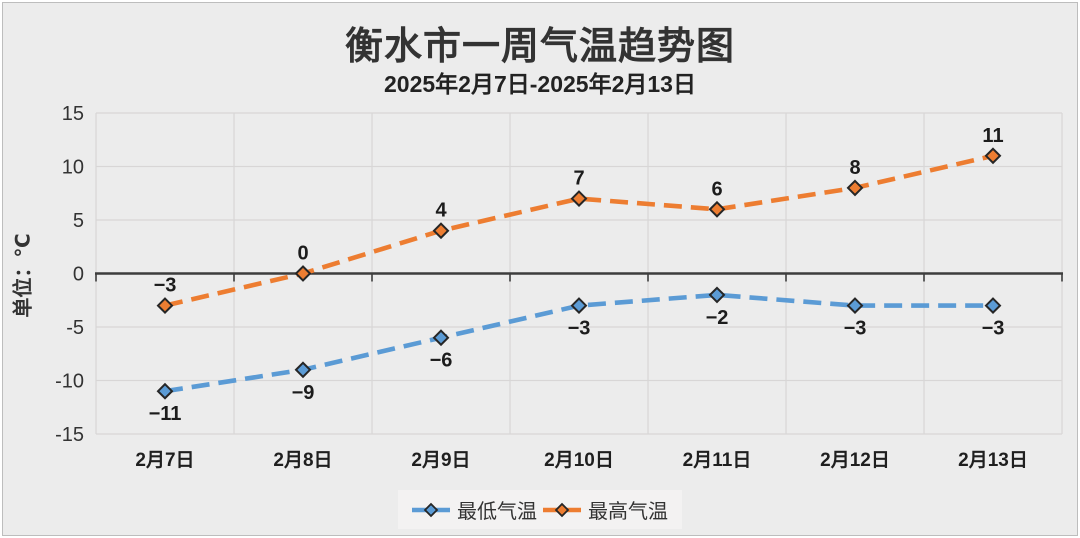 The image size is (1080, 538). I want to click on legend: 最低气温 最高气温, so click(540, 509).